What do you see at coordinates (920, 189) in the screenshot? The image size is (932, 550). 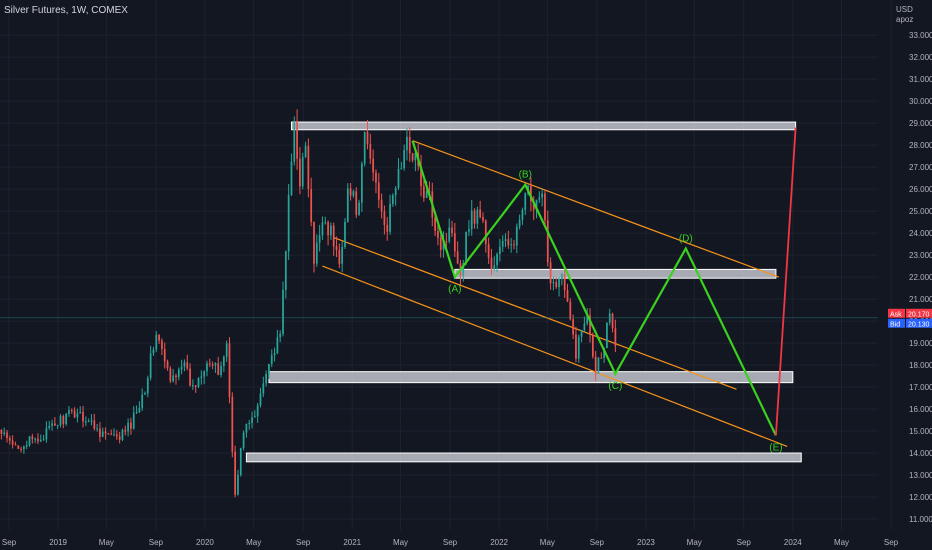 I see `y-tick-label: 26.000` at bounding box center [920, 189].